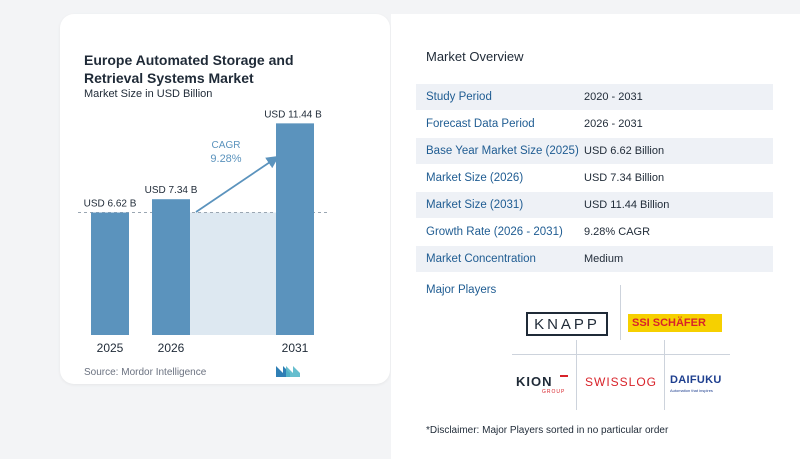 This screenshot has height=459, width=800. I want to click on daifuku-logo-text: DAIFUKU, so click(696, 380).